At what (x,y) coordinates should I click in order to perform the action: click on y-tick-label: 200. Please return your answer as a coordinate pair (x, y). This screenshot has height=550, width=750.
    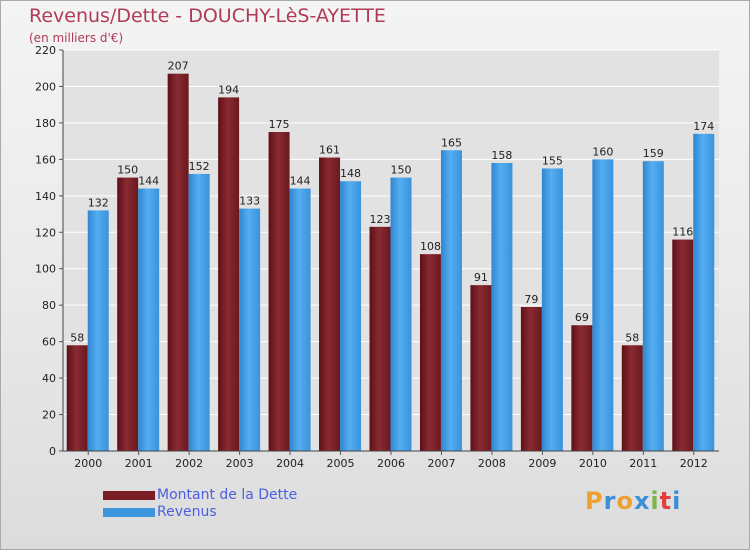
    Looking at the image, I should click on (45, 86).